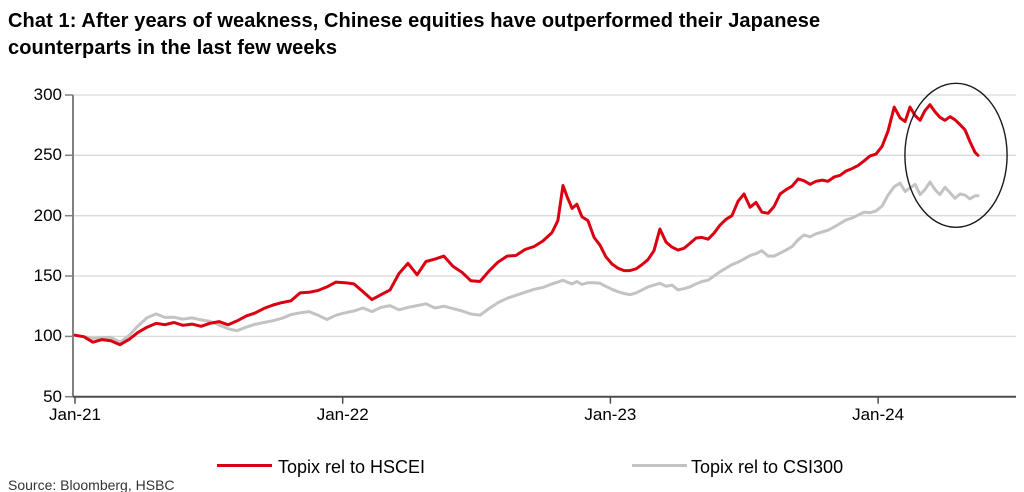 The height and width of the screenshot is (492, 1024). Describe the element at coordinates (244, 465) in the screenshot. I see `legend-swatch-topix-hscei` at that location.